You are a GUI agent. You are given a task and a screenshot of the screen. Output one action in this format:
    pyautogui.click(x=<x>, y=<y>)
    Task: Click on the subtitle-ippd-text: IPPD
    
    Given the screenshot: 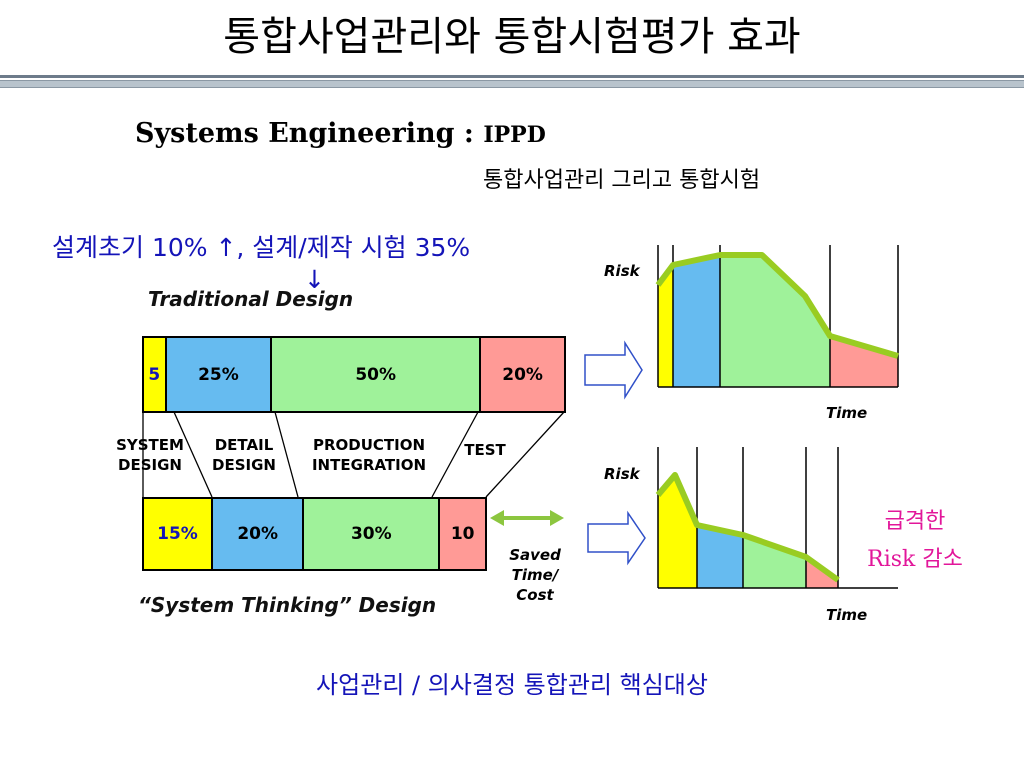 What is the action you would take?
    pyautogui.click(x=514, y=135)
    